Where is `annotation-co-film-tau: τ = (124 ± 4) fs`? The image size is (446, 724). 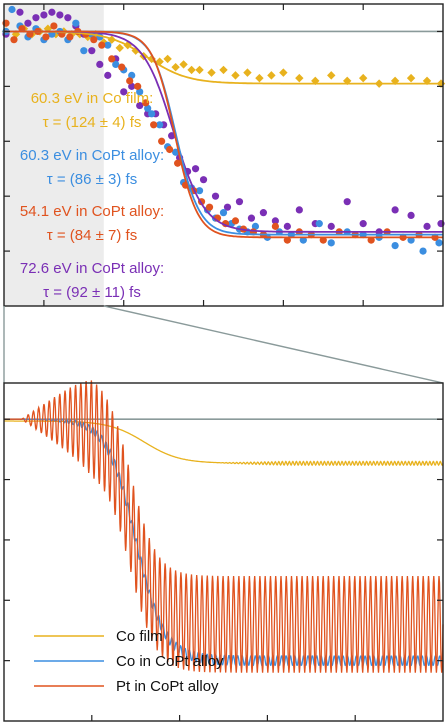
annotation-co-film-tau: τ = (124 ± 4) fs is located at coordinates (92, 122).